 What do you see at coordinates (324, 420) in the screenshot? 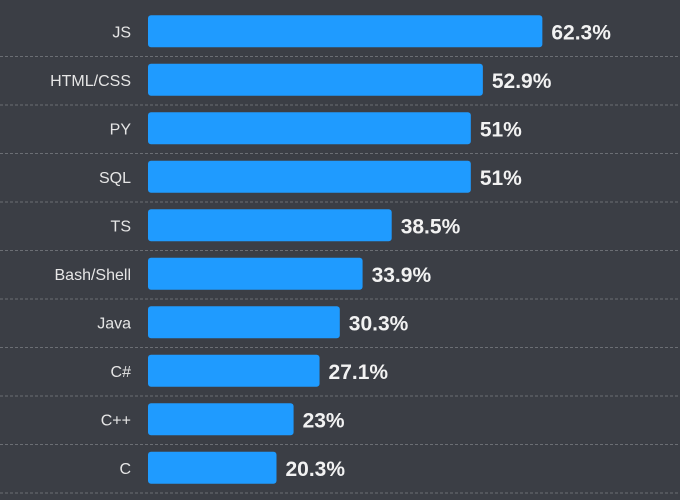
I see `value-label: 23%` at bounding box center [324, 420].